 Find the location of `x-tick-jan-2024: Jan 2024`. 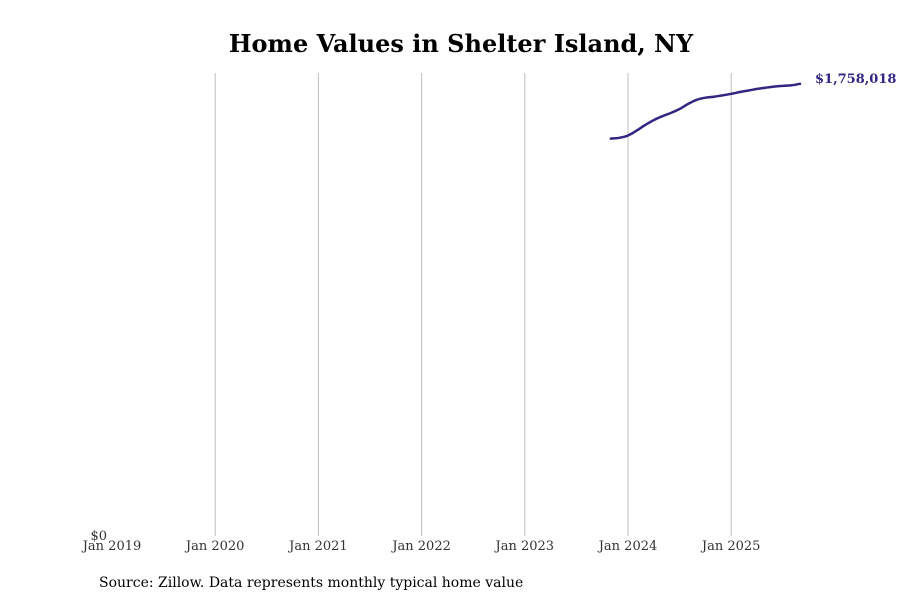

x-tick-jan-2024: Jan 2024 is located at coordinates (627, 546).